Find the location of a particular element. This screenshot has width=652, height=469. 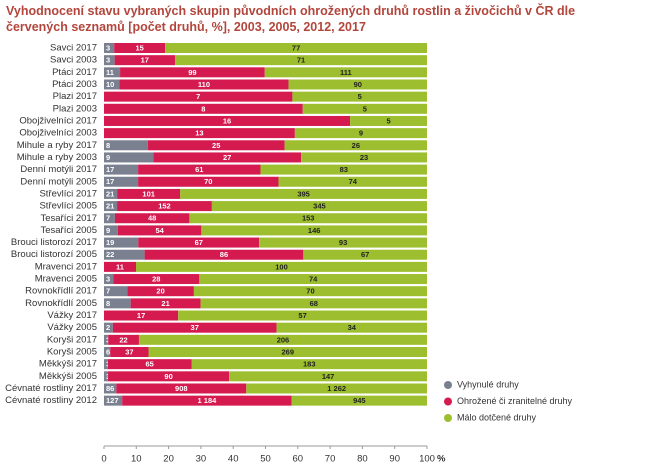

category-label: Rovnokřídlí 2017 is located at coordinates (61, 291).